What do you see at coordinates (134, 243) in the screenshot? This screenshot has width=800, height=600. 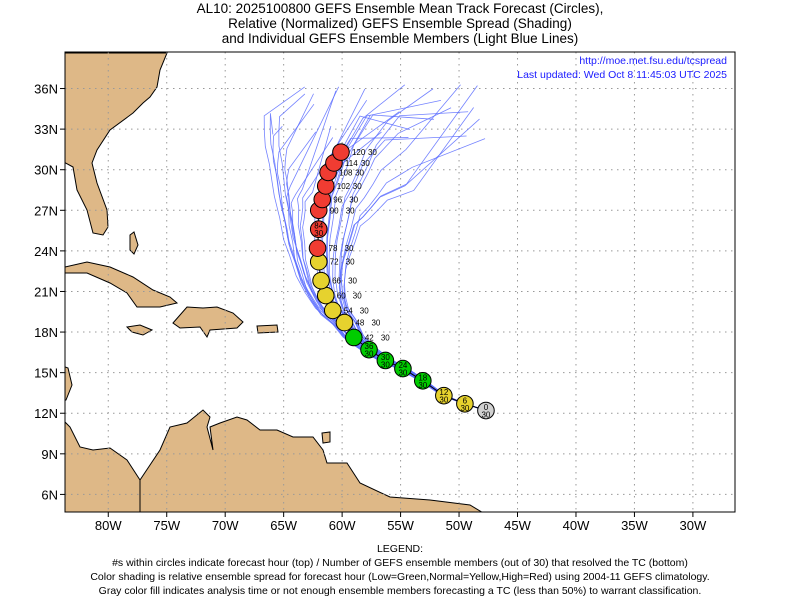 I see `land-bahamas` at bounding box center [134, 243].